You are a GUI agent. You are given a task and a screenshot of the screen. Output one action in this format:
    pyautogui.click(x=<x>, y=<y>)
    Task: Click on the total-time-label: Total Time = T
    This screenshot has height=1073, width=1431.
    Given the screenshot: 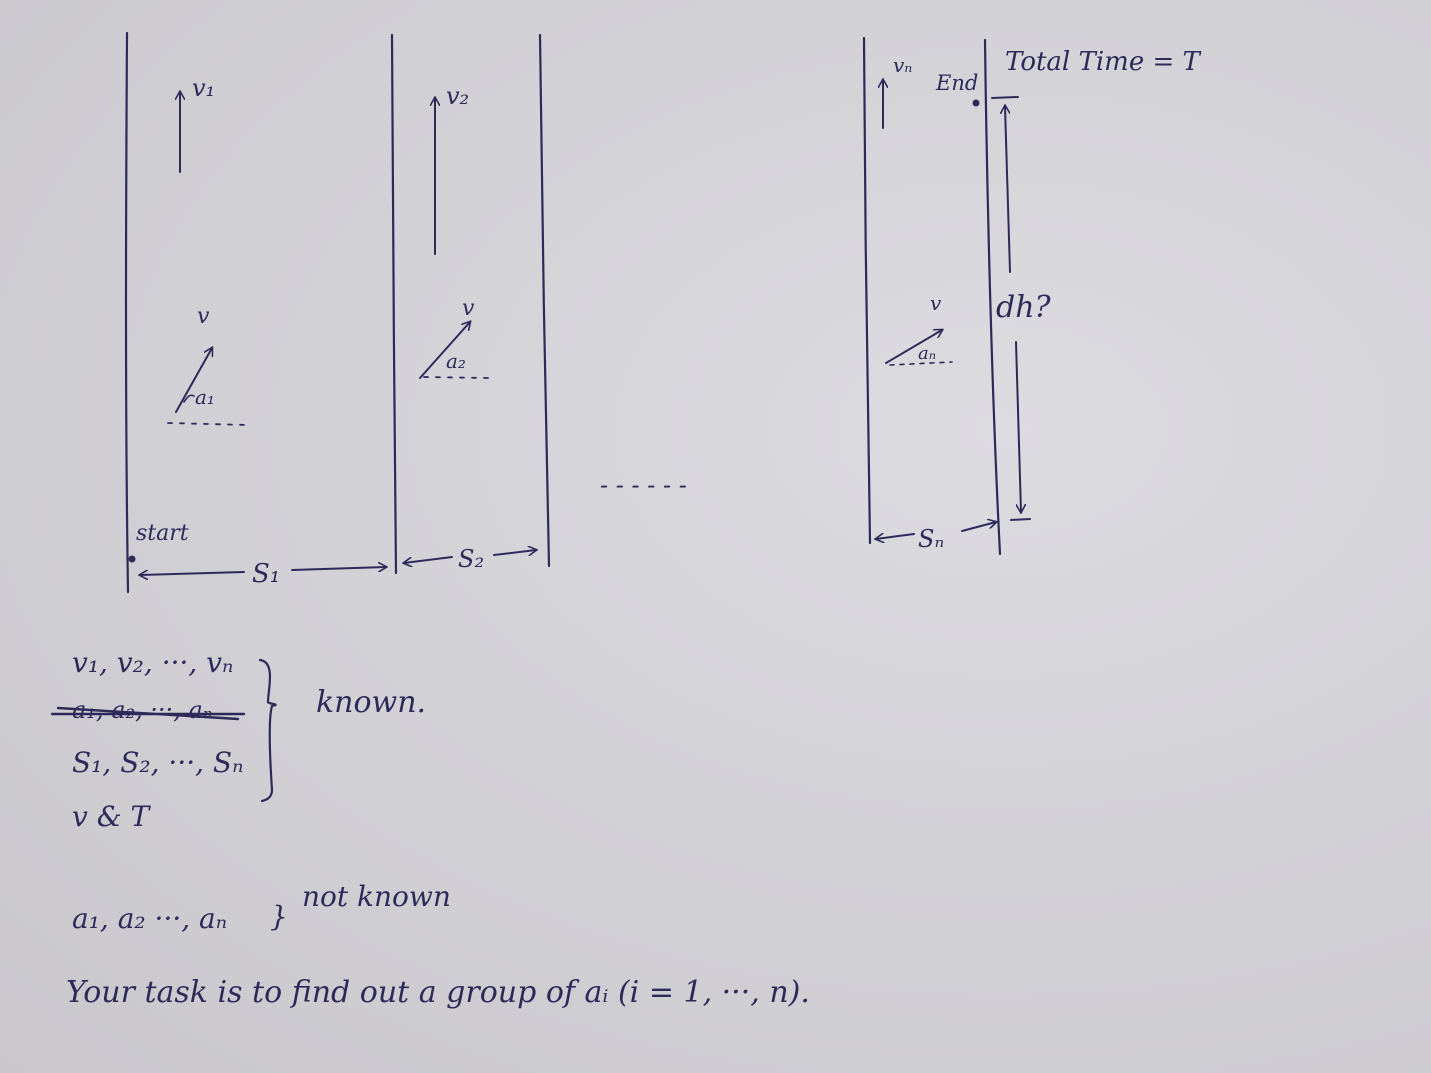 What is the action you would take?
    pyautogui.click(x=1103, y=62)
    